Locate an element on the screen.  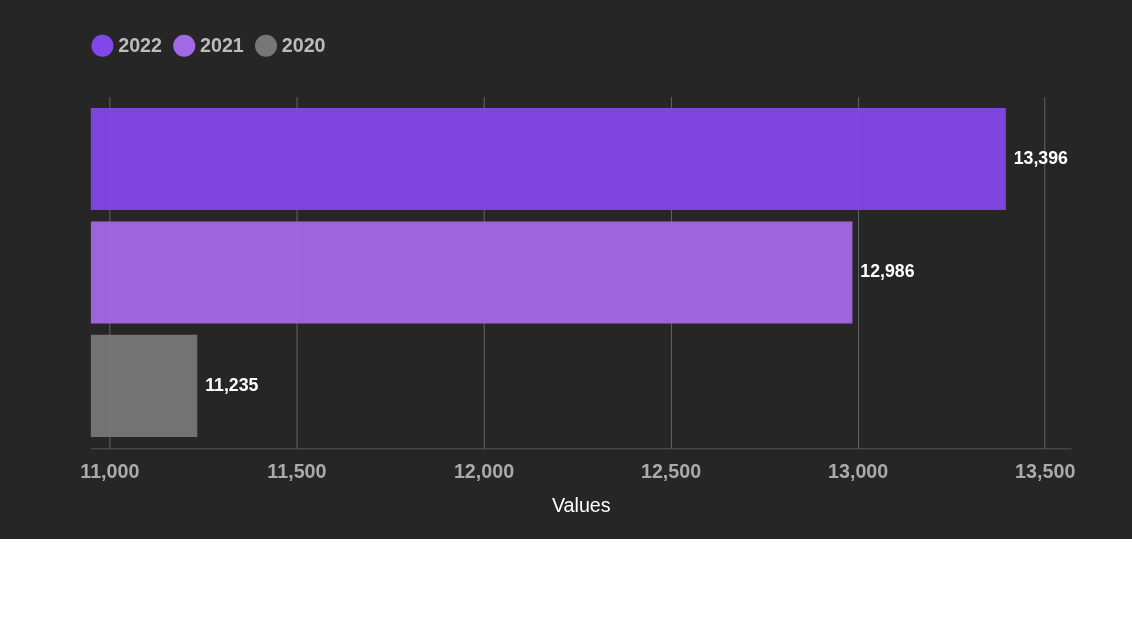
legend-label: 2020 is located at coordinates (303, 44).